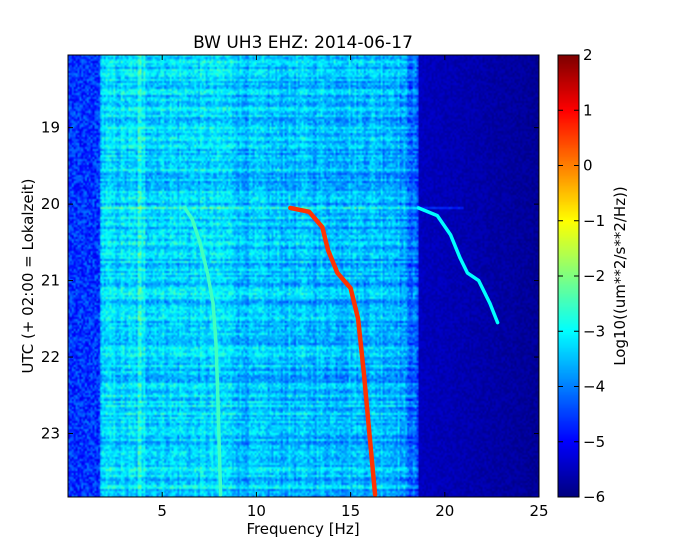 The width and height of the screenshot is (673, 554). Describe the element at coordinates (568, 276) in the screenshot. I see `colorbar-gradient` at that location.